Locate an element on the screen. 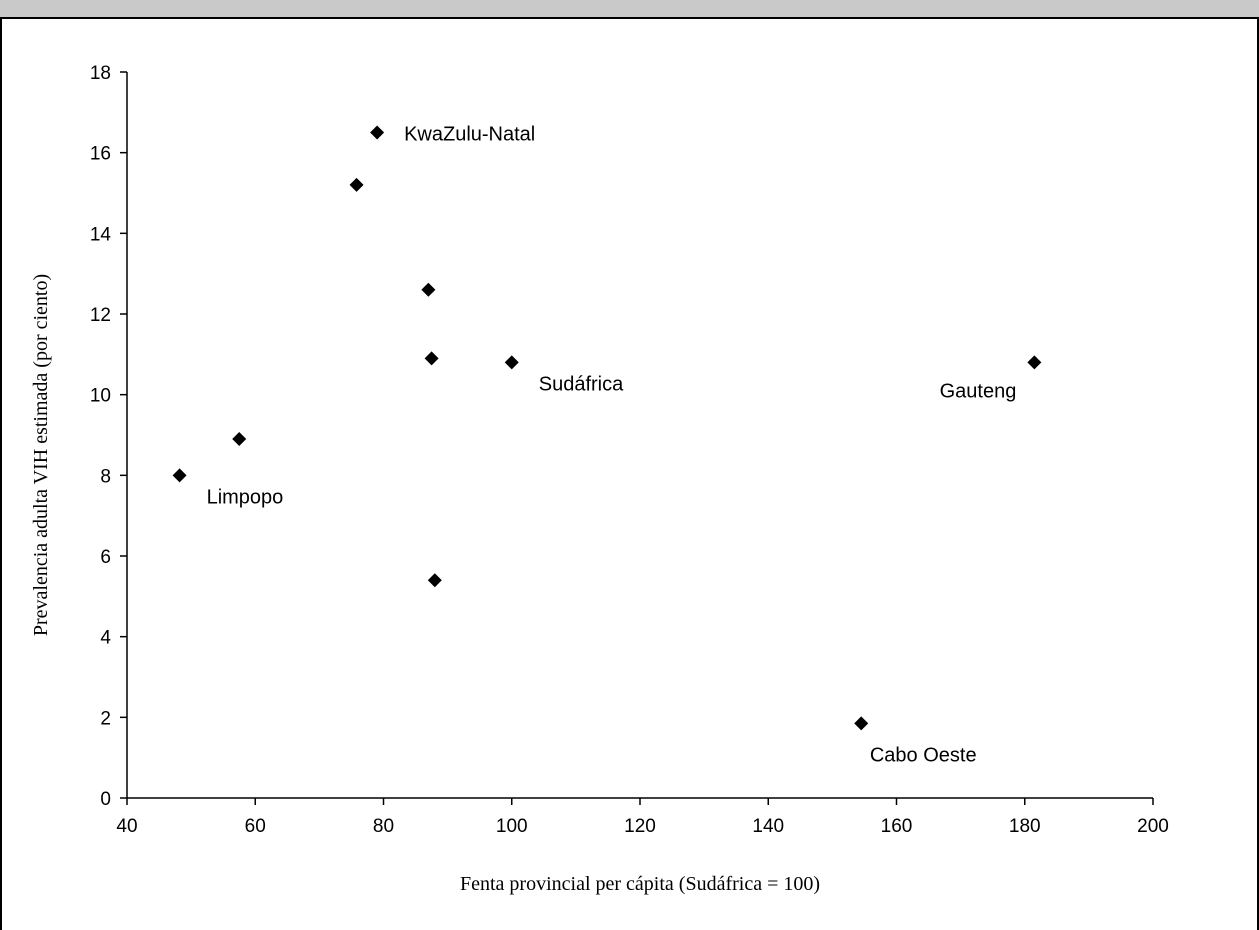  y-tick-label: 6 is located at coordinates (105, 557).